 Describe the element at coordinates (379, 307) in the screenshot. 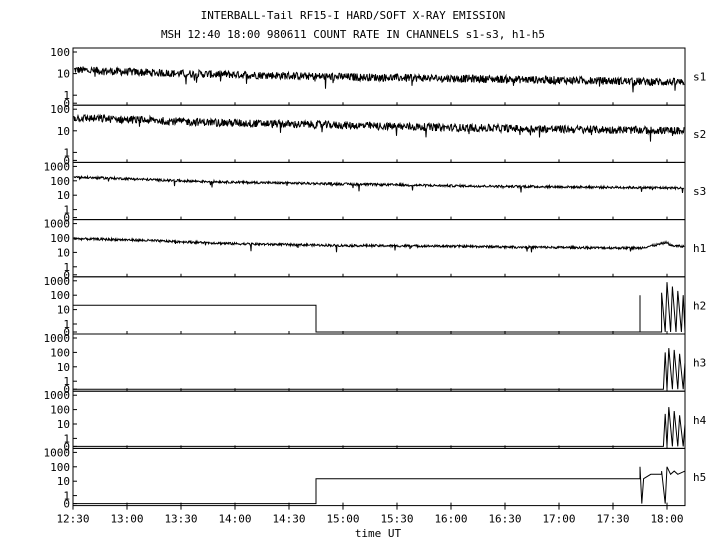

I see `series-h2` at that location.